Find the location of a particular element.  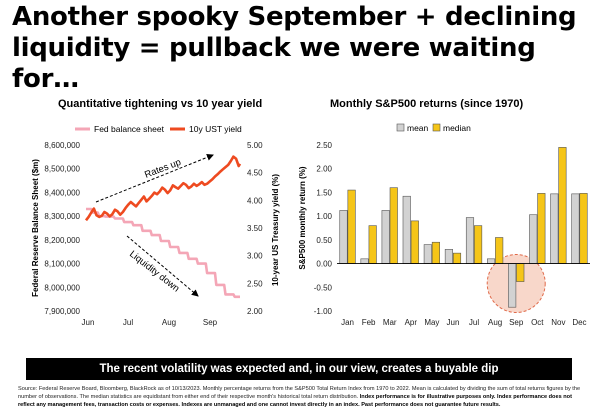

y2-tick-label: 4.50 is located at coordinates (255, 173).